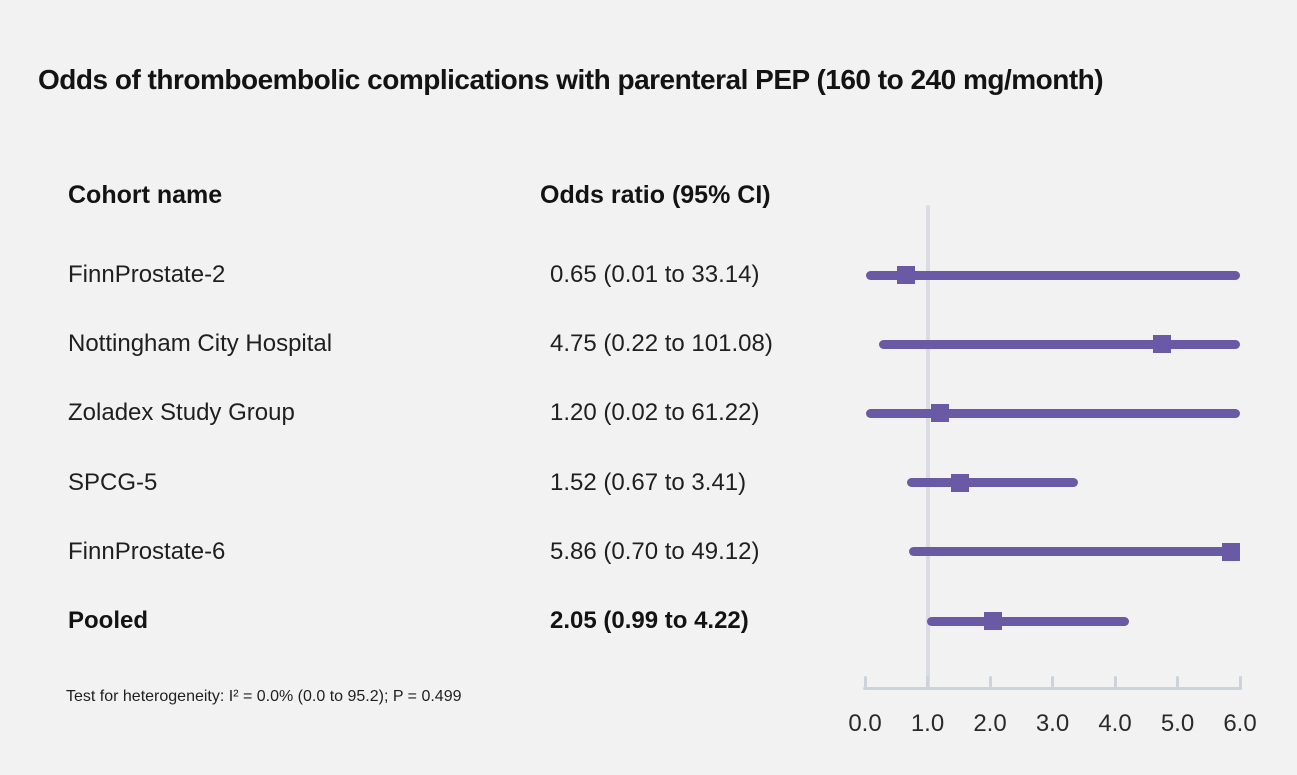 The height and width of the screenshot is (775, 1297). Describe the element at coordinates (661, 344) in the screenshot. I see `odds-ratio-value: 4.75 (0.22 to 101.08)` at that location.